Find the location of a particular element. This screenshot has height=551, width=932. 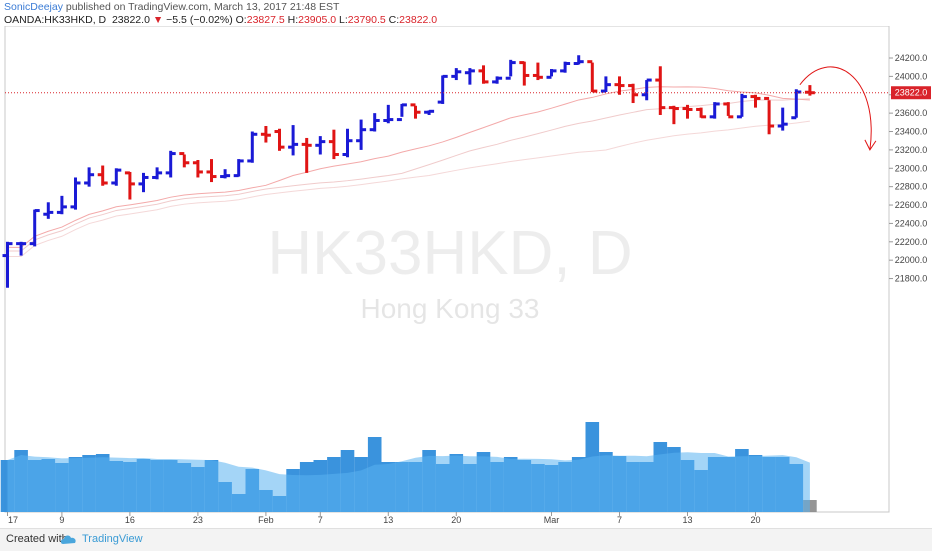

x-tick-label: 16 is located at coordinates (130, 520).